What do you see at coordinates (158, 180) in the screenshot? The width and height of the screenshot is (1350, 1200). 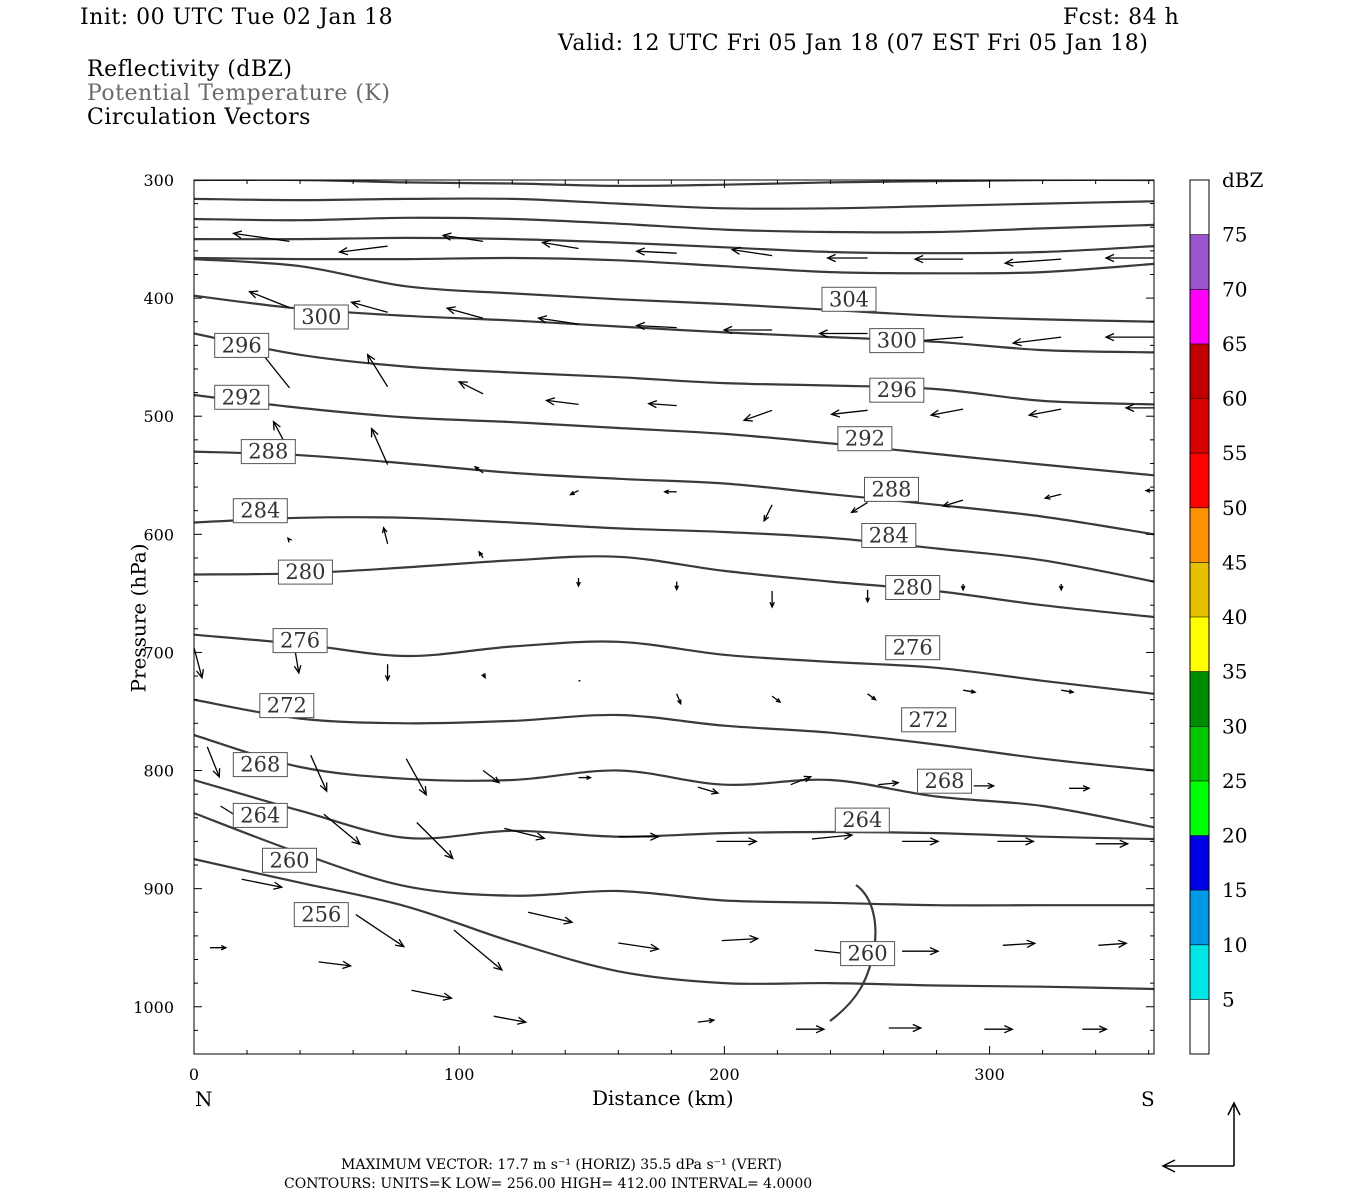 I see `y-tick-label: 300` at bounding box center [158, 180].